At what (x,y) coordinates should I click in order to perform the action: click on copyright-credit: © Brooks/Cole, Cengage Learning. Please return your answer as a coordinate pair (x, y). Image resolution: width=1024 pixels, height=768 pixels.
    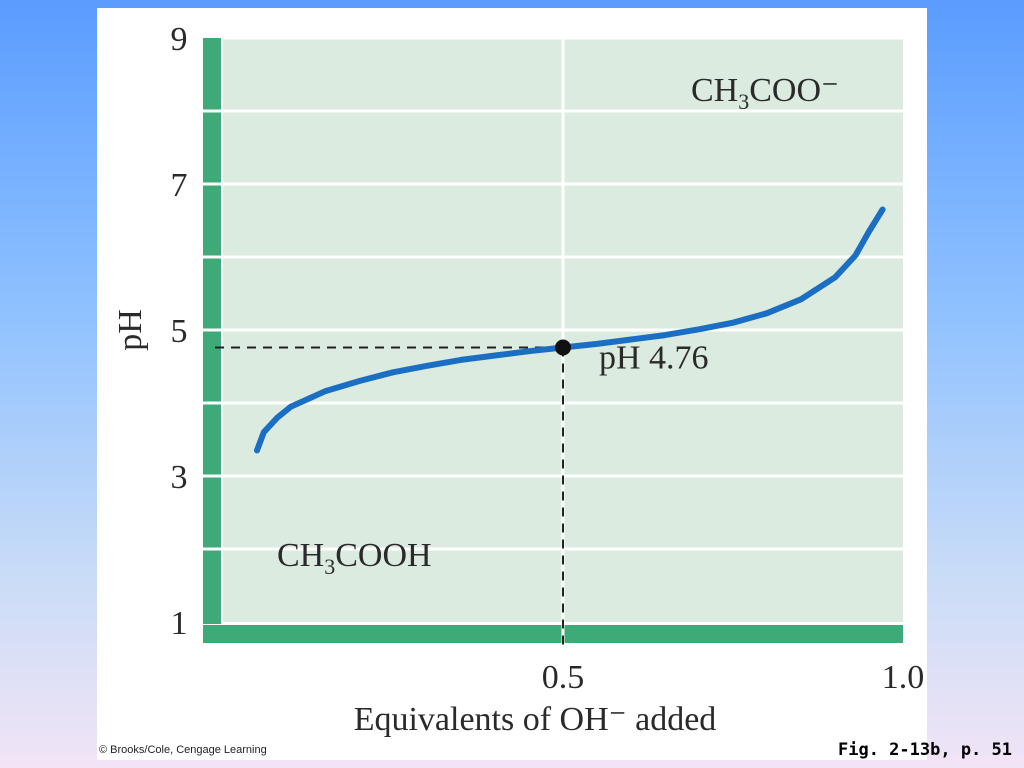
    Looking at the image, I should click on (183, 750).